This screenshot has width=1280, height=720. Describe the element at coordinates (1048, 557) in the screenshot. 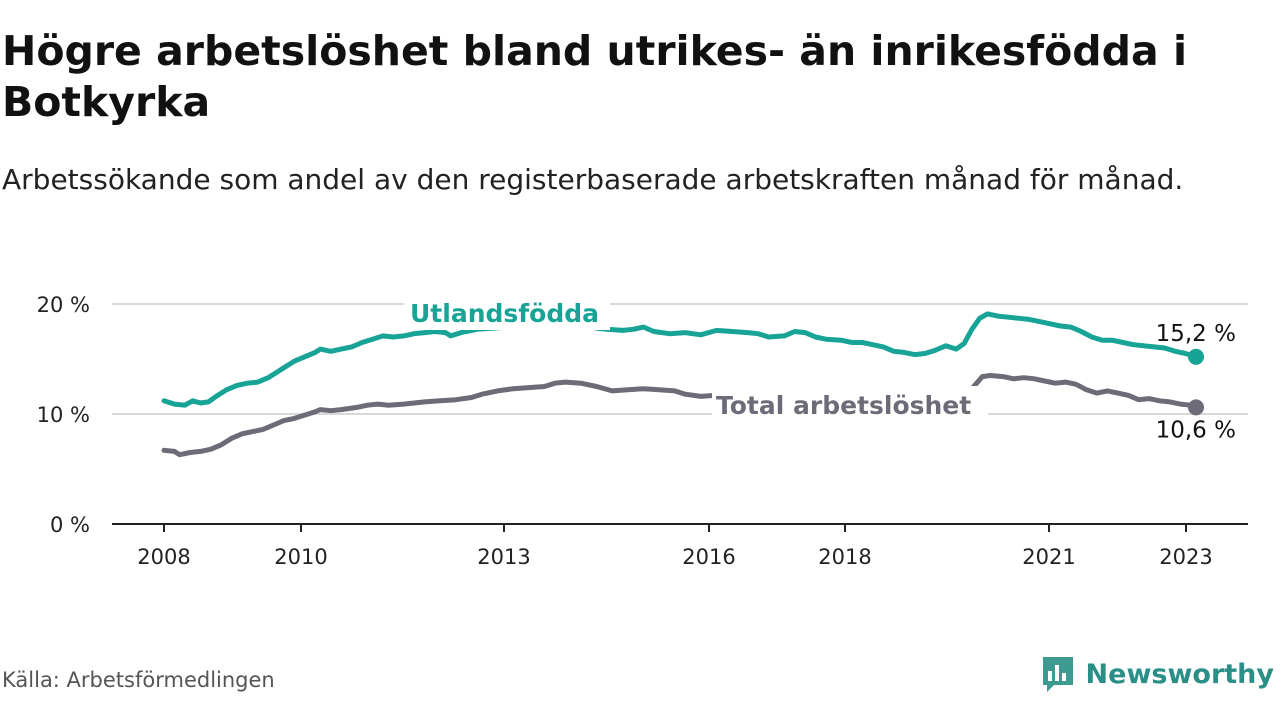

I see `x-tick-label-2021: 2021` at that location.